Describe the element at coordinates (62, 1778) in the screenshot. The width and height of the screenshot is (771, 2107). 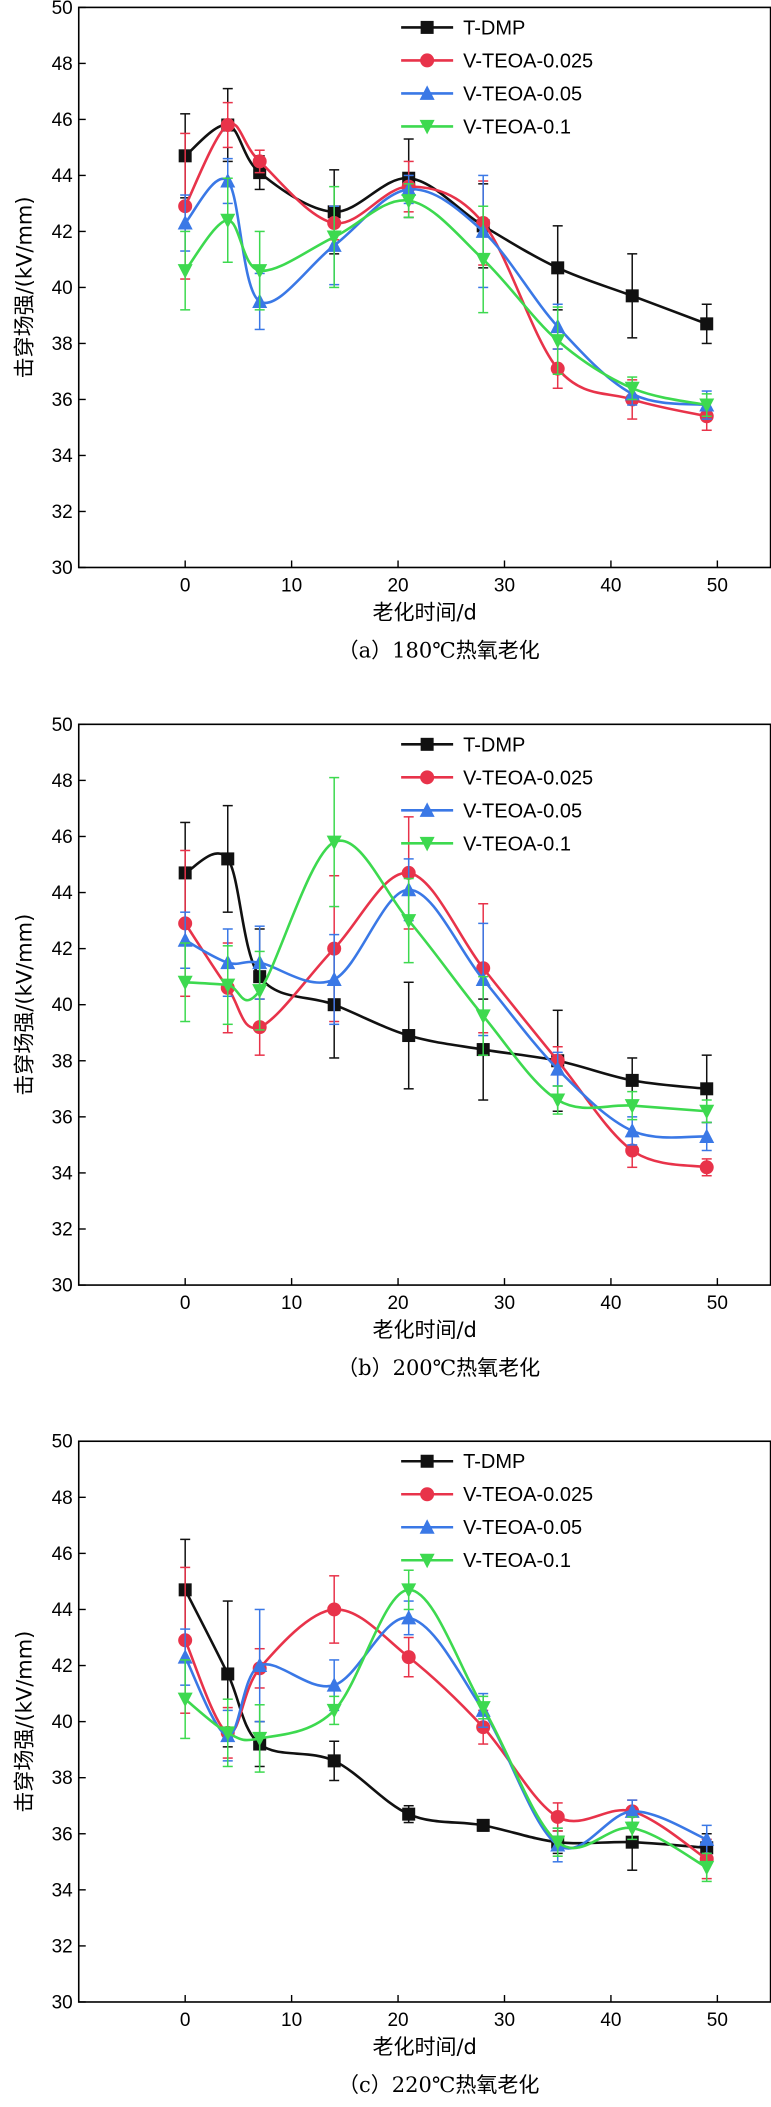
I see `y-tick-label: 38` at that location.